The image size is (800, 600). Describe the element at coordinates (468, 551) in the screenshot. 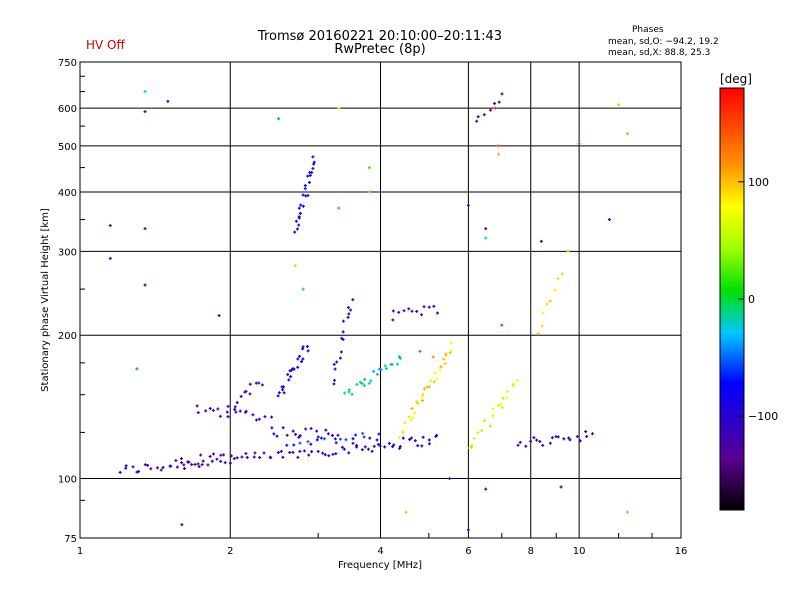

I see `x-tick-label: 6` at that location.